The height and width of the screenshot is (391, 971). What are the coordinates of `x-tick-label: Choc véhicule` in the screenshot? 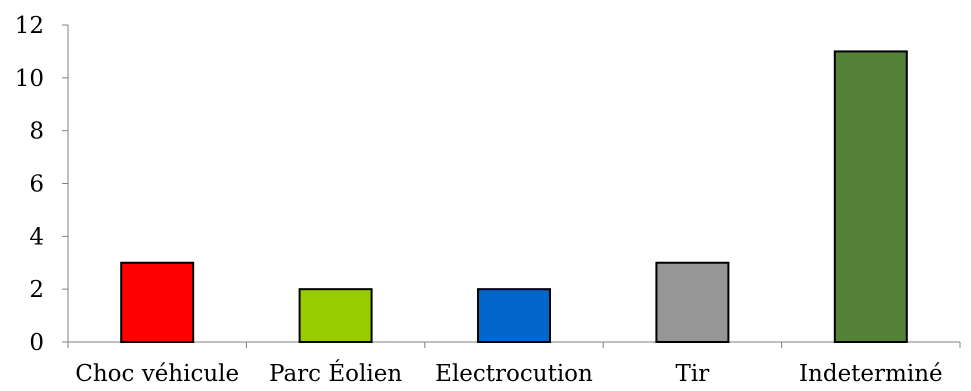 It's located at (157, 374).